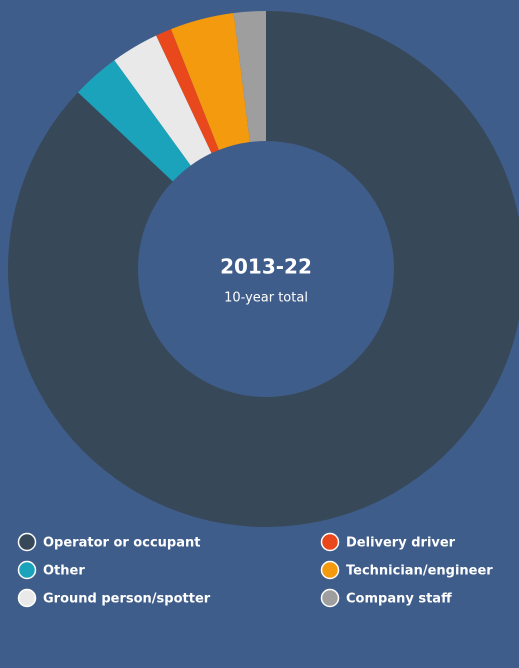  What do you see at coordinates (64, 571) in the screenshot?
I see `legend-label: Other` at bounding box center [64, 571].